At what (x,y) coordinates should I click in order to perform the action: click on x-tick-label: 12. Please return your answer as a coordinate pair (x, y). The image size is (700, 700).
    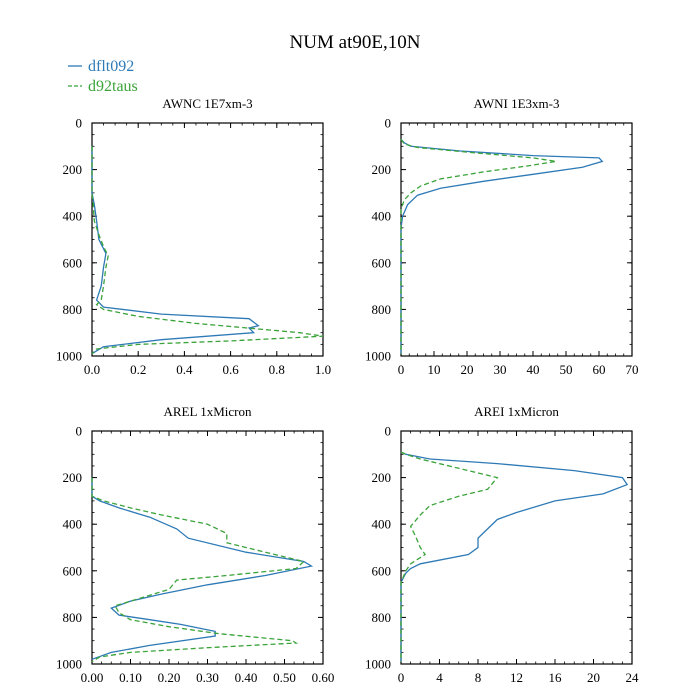
    Looking at the image, I should click on (516, 677).